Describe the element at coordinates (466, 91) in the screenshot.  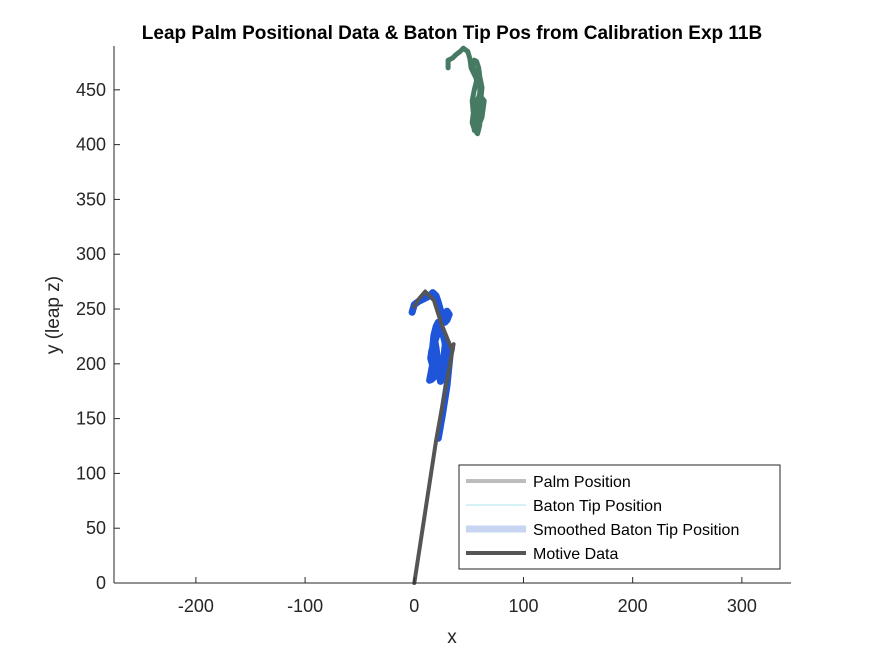
I see `series-line-palm-position` at that location.